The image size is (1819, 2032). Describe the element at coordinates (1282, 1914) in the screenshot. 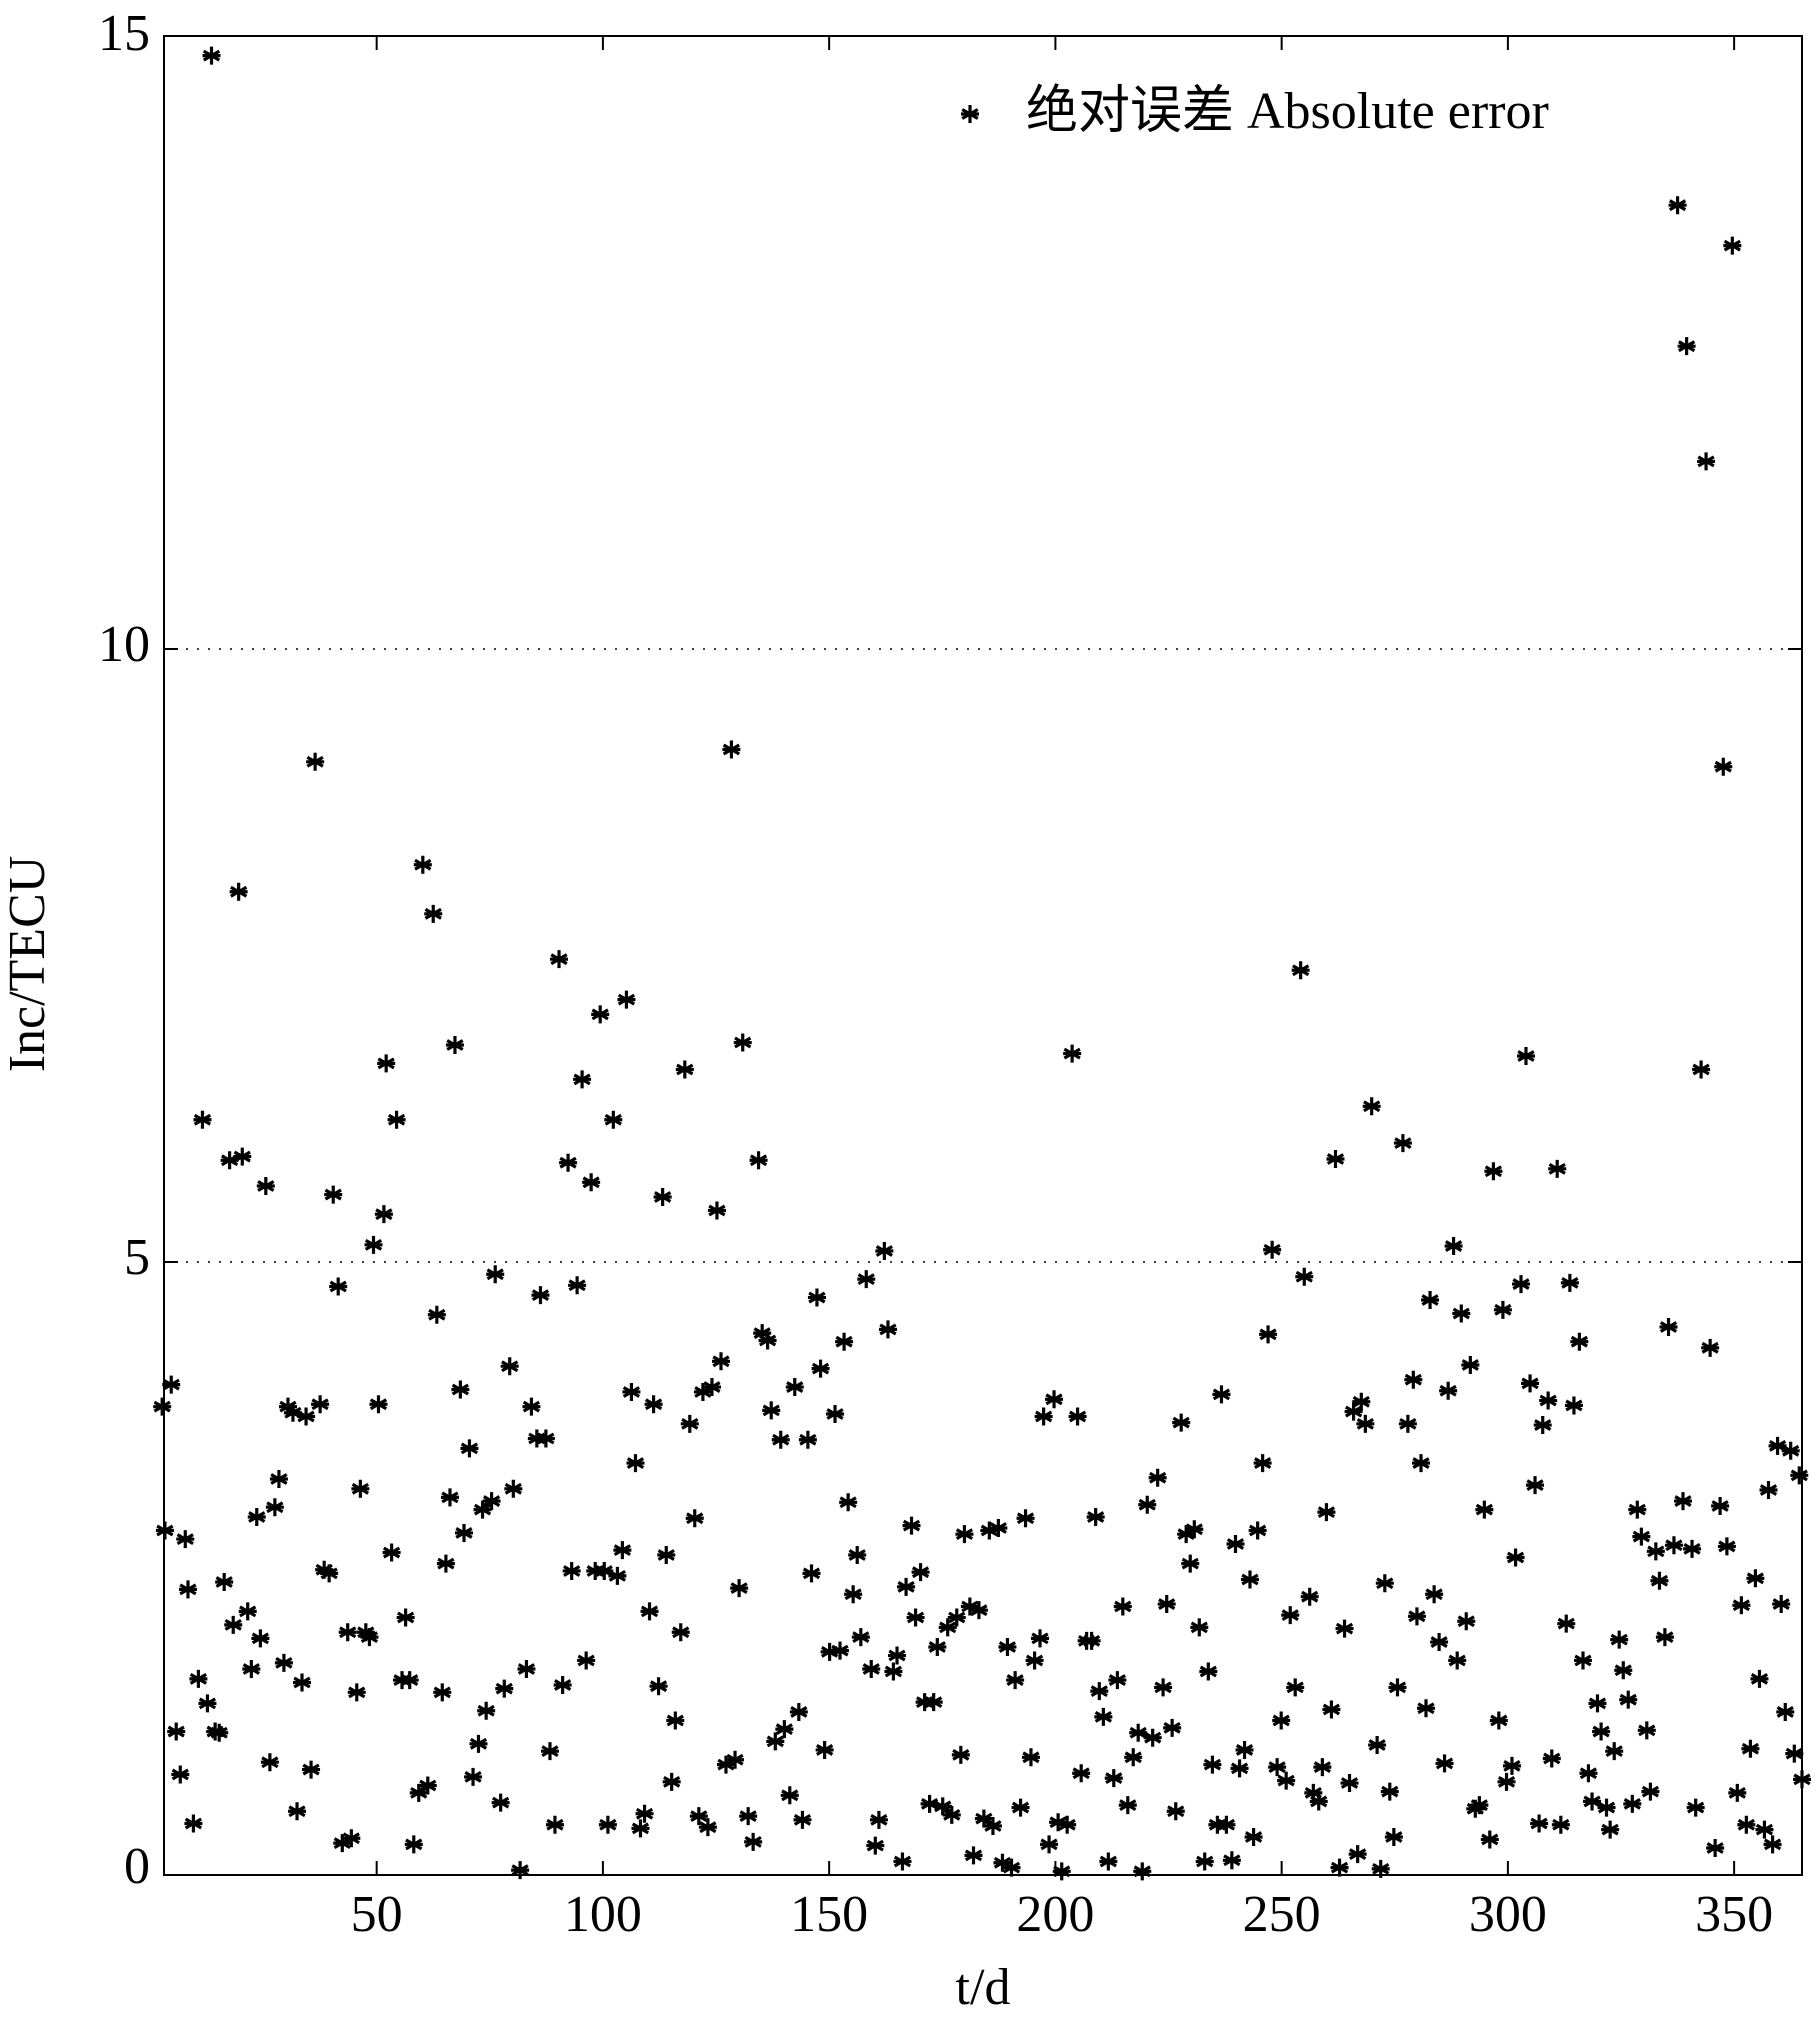

I see `x-tick-label: 250` at that location.